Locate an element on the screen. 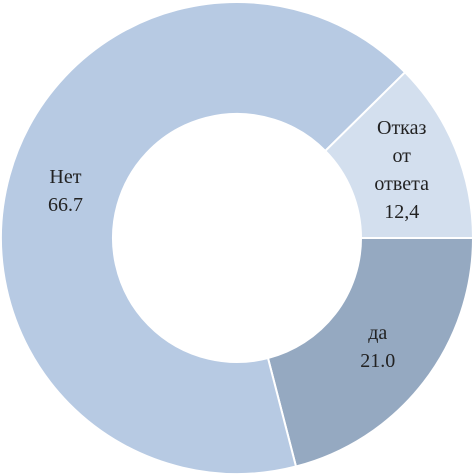 The height and width of the screenshot is (476, 473). slice-label: Отказ от ответа 12,4 is located at coordinates (401, 170).